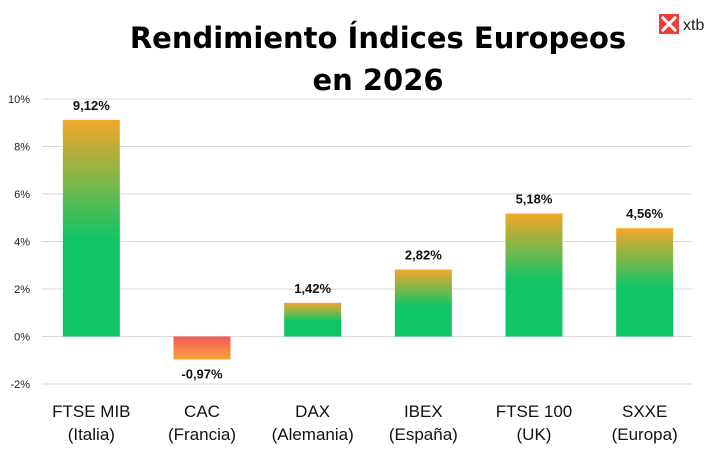 This screenshot has height=451, width=715. I want to click on bar-value-label: 1,42%, so click(312, 288).